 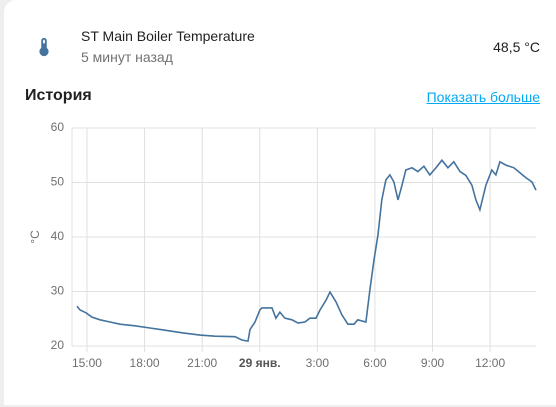 What do you see at coordinates (202, 363) in the screenshot?
I see `x-tick-label: 21:00` at bounding box center [202, 363].